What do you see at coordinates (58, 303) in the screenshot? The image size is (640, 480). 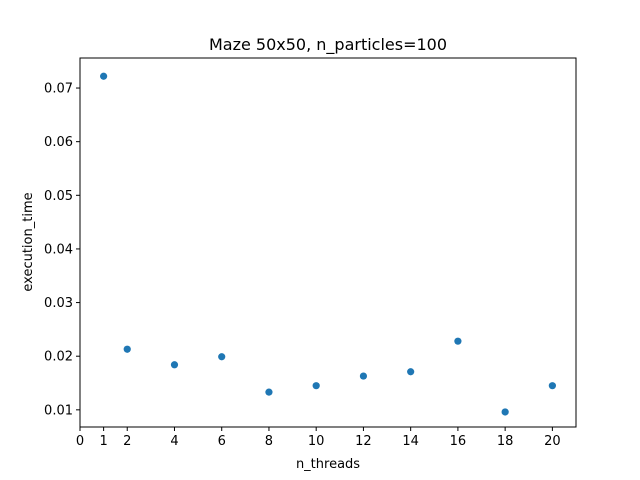 I see `y-tick-label: 0.03` at bounding box center [58, 303].